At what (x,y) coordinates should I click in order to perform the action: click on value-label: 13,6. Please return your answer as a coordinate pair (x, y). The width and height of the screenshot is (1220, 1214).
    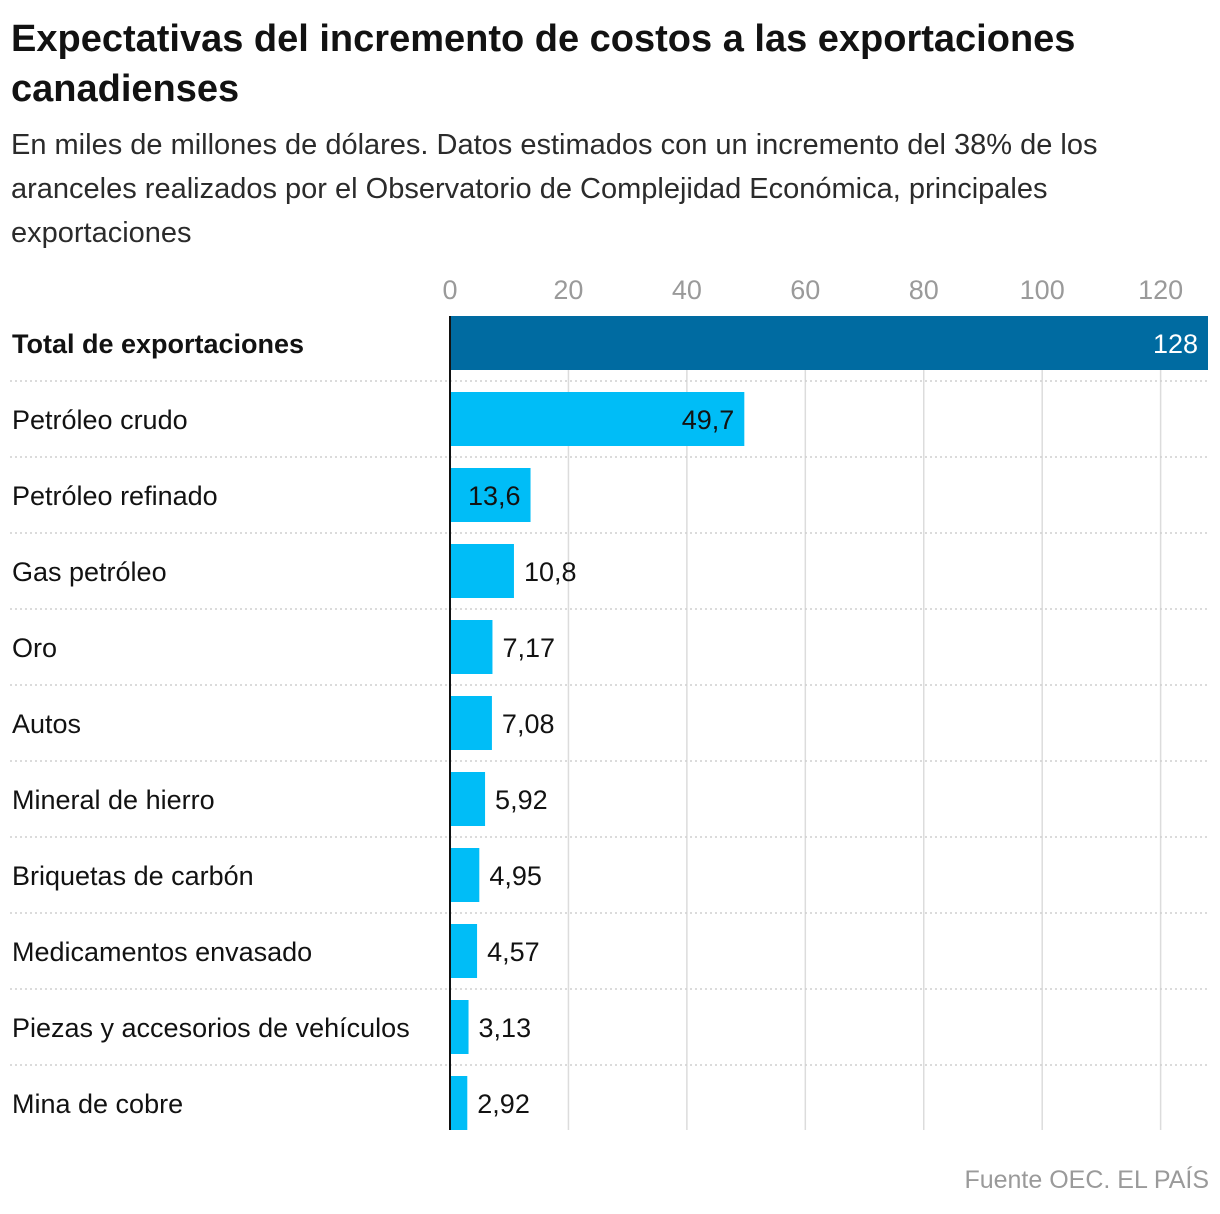
    Looking at the image, I should click on (494, 496).